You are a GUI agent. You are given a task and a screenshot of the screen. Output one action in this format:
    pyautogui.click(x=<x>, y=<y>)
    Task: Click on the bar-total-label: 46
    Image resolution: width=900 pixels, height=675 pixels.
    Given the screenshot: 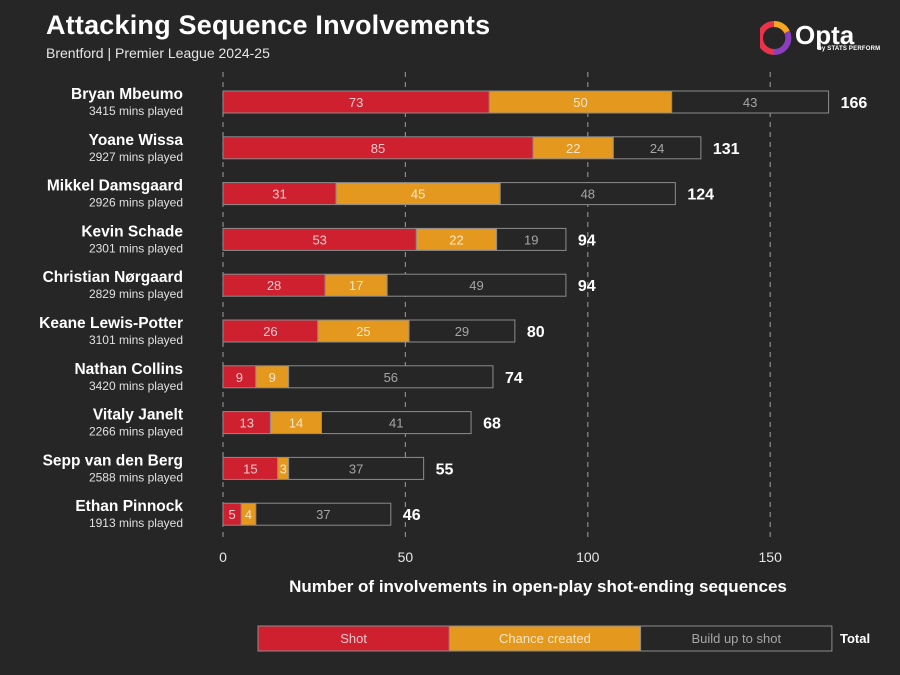 What is the action you would take?
    pyautogui.click(x=412, y=515)
    